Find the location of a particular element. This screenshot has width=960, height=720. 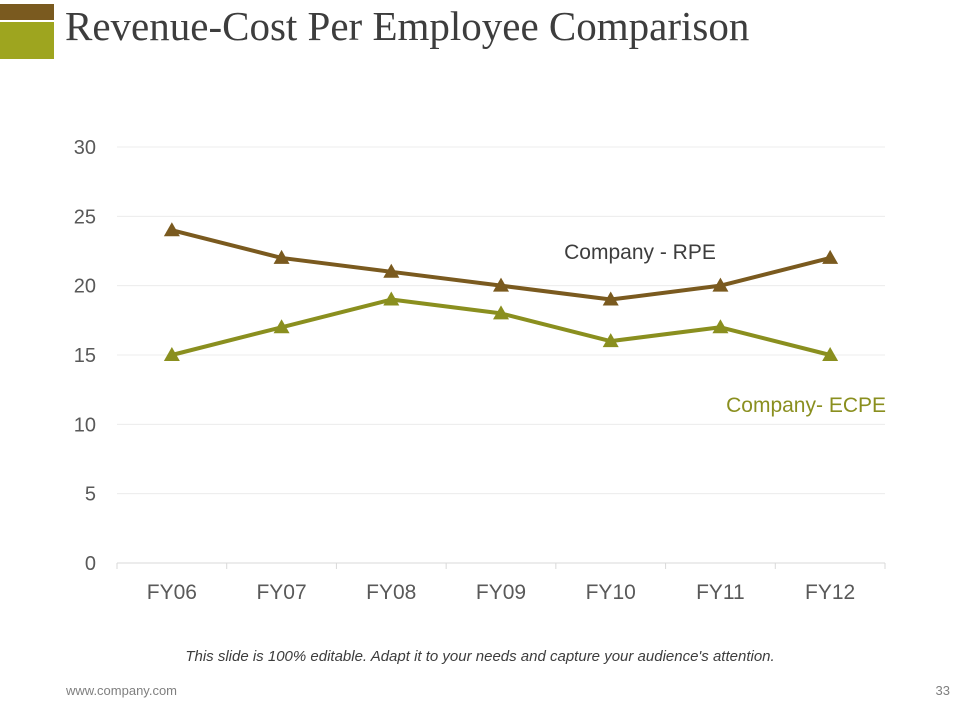

accent-bar-dark is located at coordinates (27, 12).